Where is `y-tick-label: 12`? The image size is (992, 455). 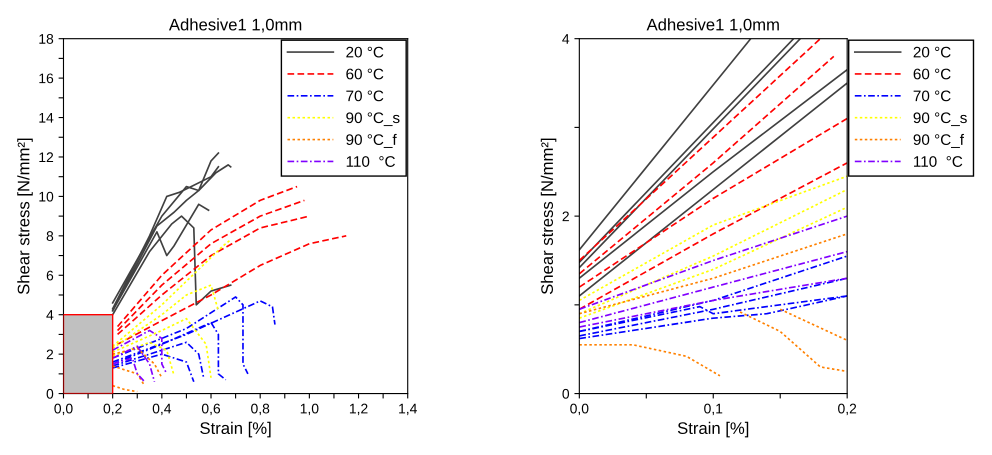
y-tick-label: 12 is located at coordinates (46, 157).